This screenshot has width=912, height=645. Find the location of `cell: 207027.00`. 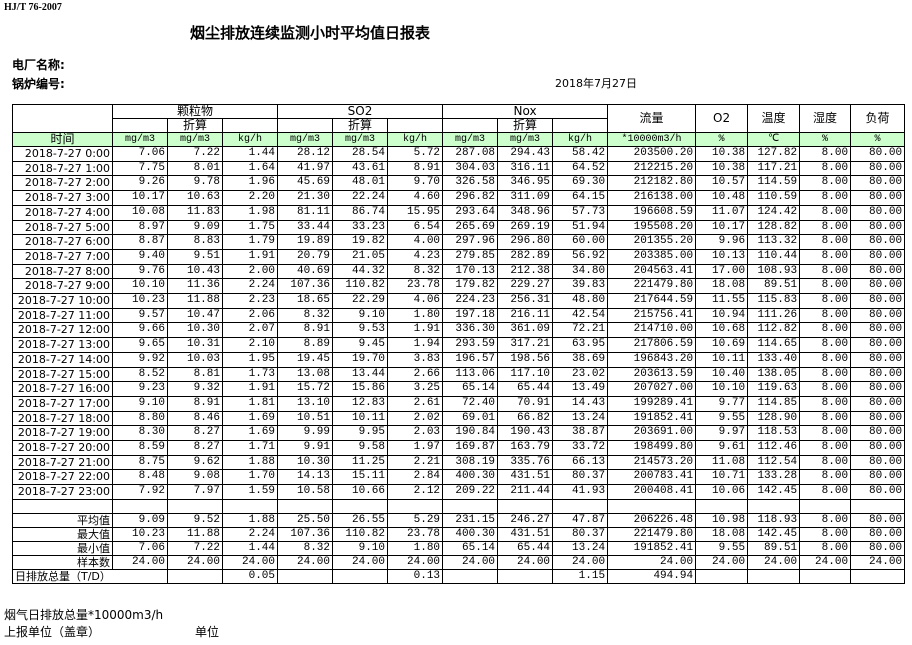

cell: 207027.00 is located at coordinates (652, 389).